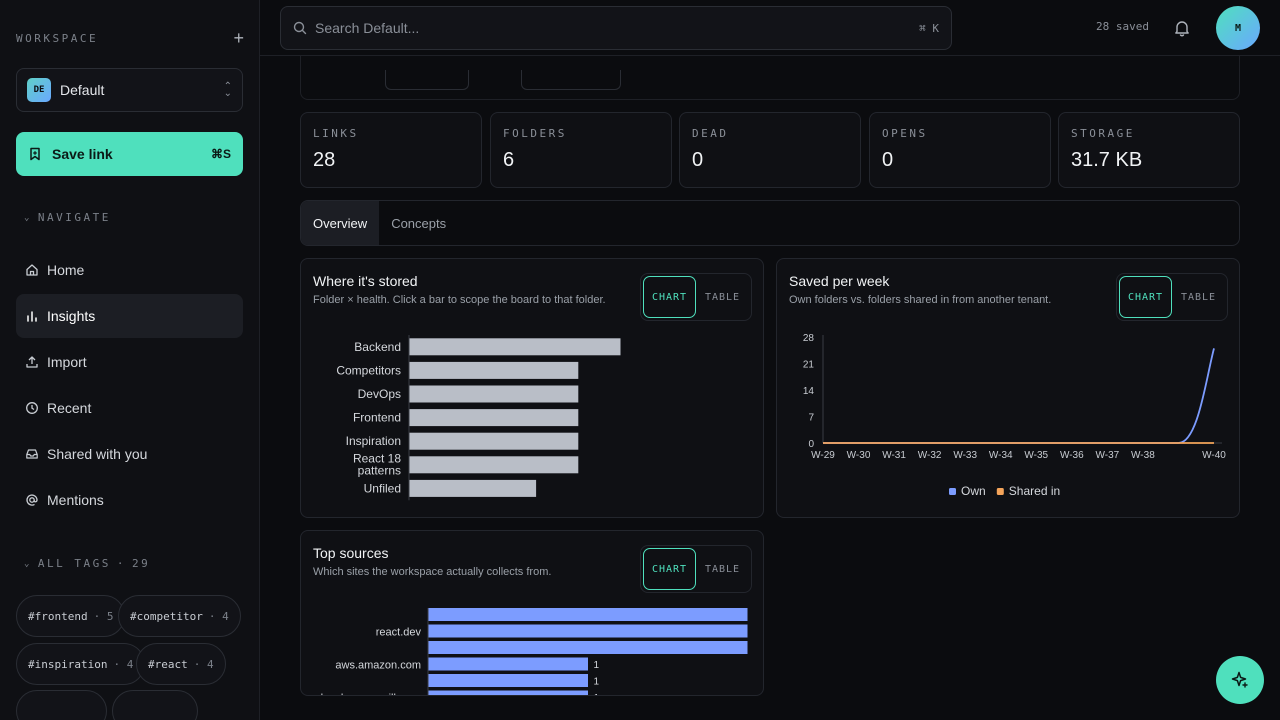 The height and width of the screenshot is (720, 1280). What do you see at coordinates (74, 217) in the screenshot?
I see `navigate-label: NAVIGATE` at bounding box center [74, 217].